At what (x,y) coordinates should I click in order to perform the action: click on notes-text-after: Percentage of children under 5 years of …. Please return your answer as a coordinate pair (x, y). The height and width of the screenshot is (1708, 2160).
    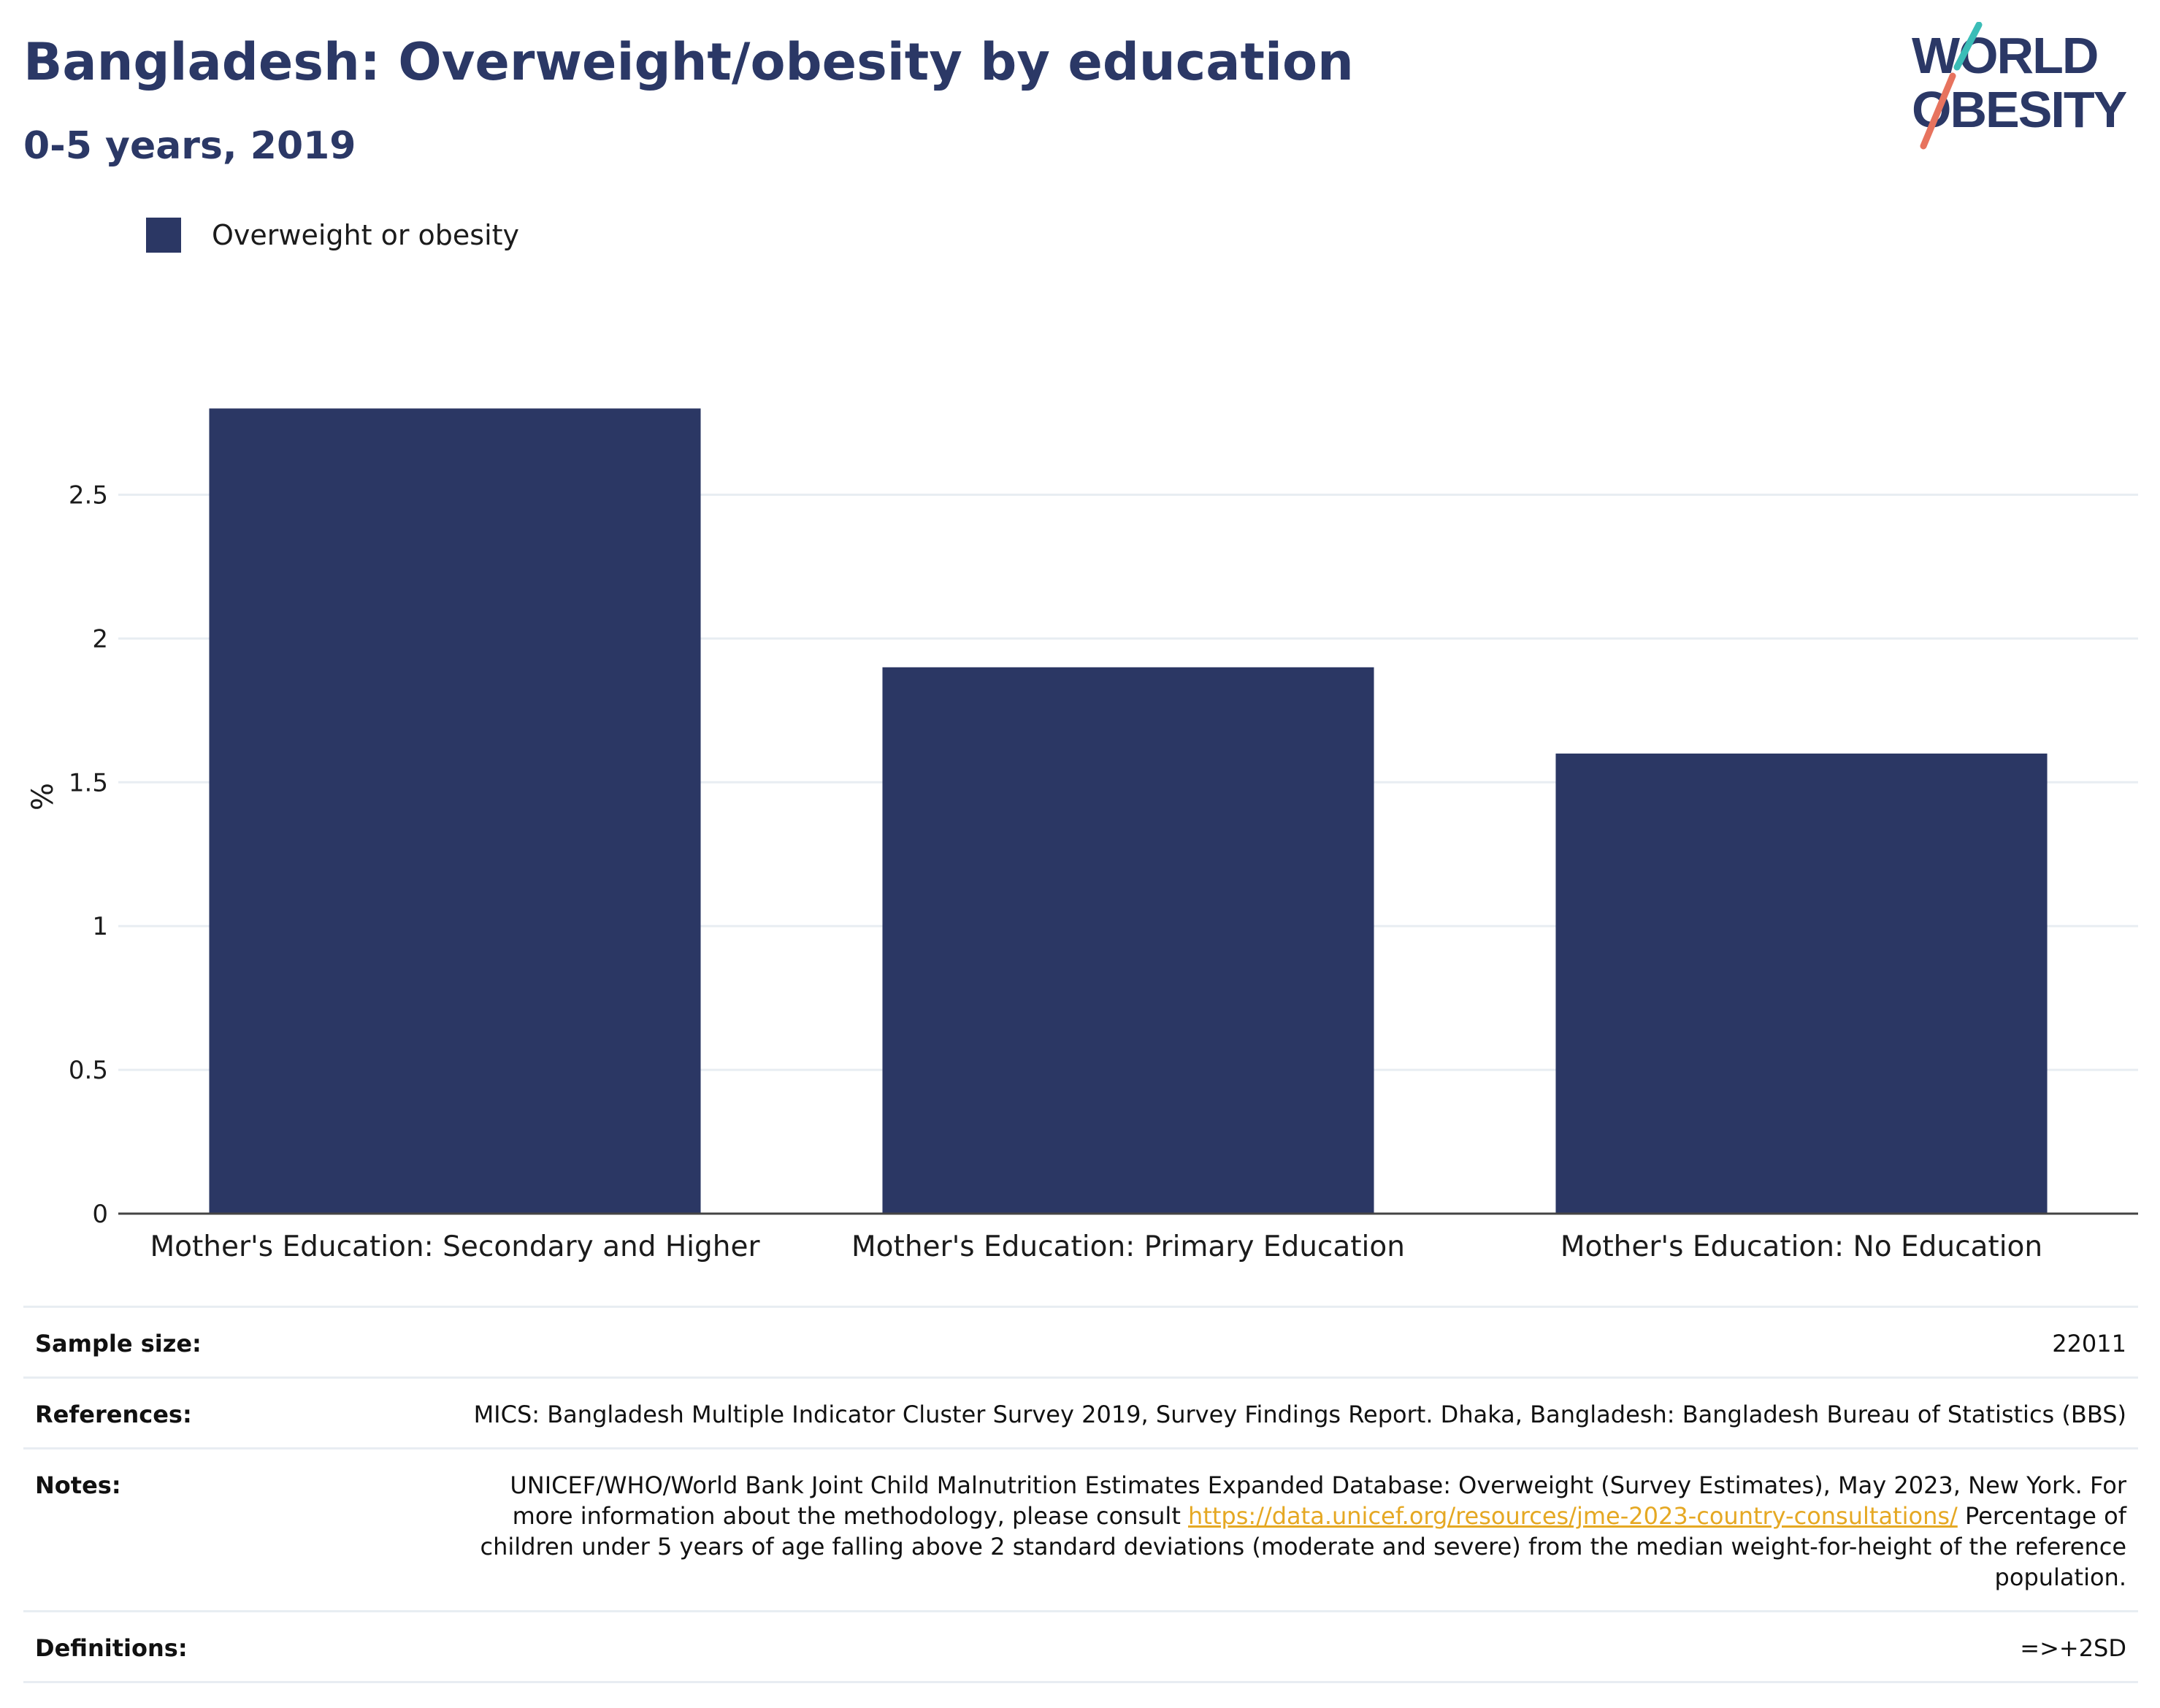
    Looking at the image, I should click on (1303, 1546).